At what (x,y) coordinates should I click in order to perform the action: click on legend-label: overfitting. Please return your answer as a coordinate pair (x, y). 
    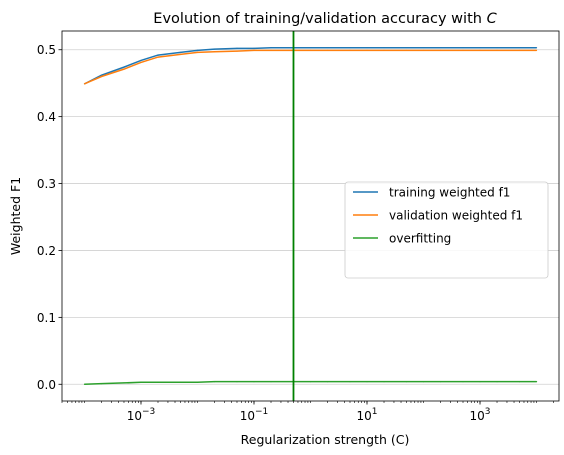
    Looking at the image, I should click on (420, 239).